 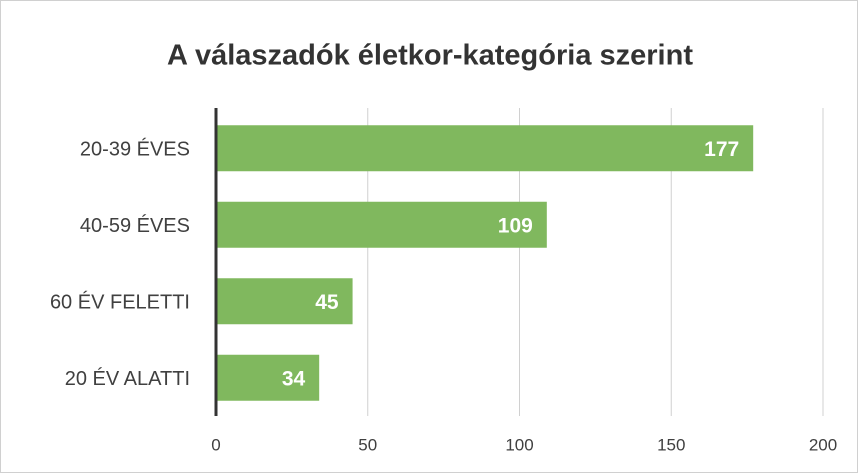 What do you see at coordinates (135, 149) in the screenshot?
I see `y-tick-label: 20-39 ÉVES` at bounding box center [135, 149].